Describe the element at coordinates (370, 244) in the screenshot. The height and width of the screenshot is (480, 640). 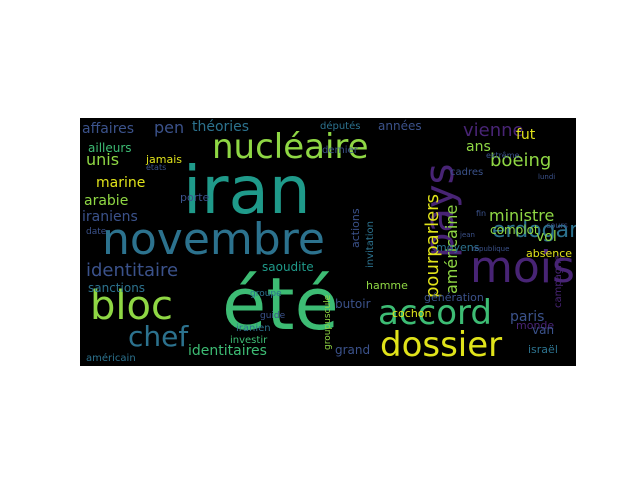
I see `cloud-word: invitation` at that location.